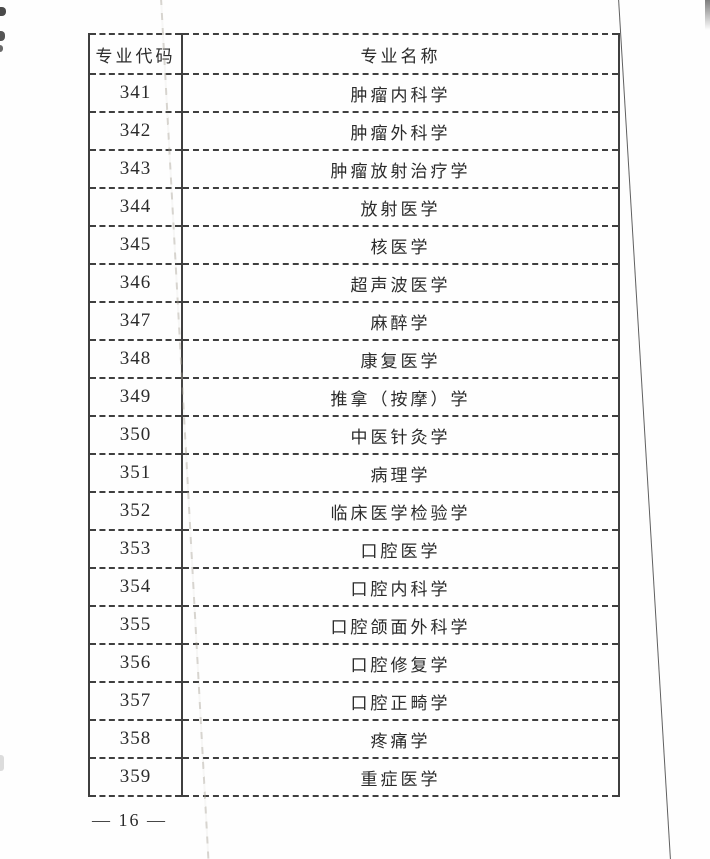  Describe the element at coordinates (129, 820) in the screenshot. I see `page-number: — 16 —` at that location.